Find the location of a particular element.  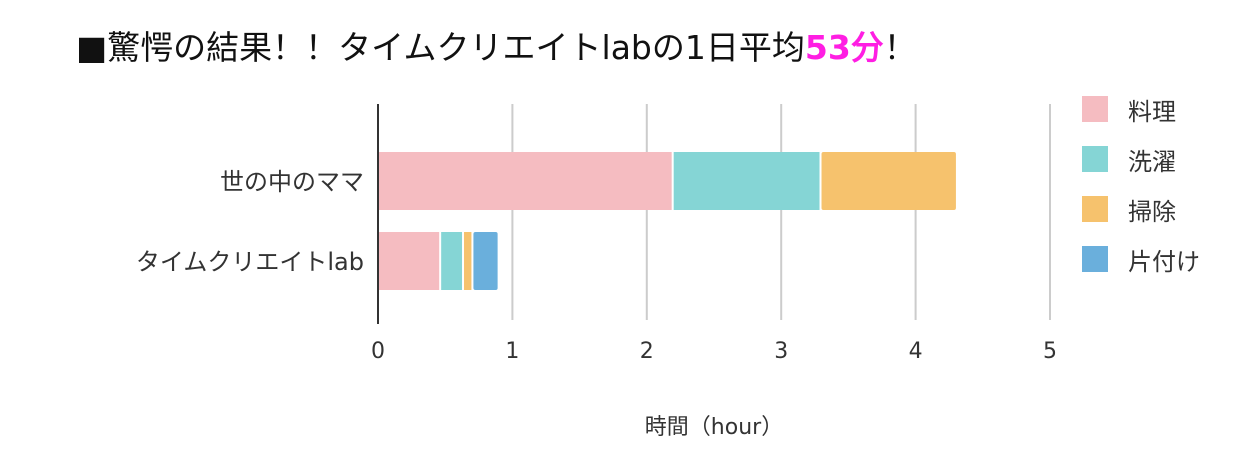

legend-label: 料理 is located at coordinates (1152, 111).